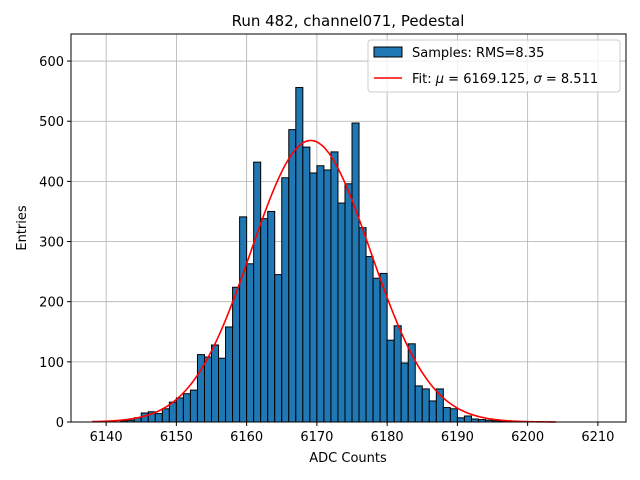 Image resolution: width=640 pixels, height=480 pixels. What do you see at coordinates (488, 79) in the screenshot?
I see `legend-fit-mu-value: = 6169.125,` at bounding box center [488, 79].